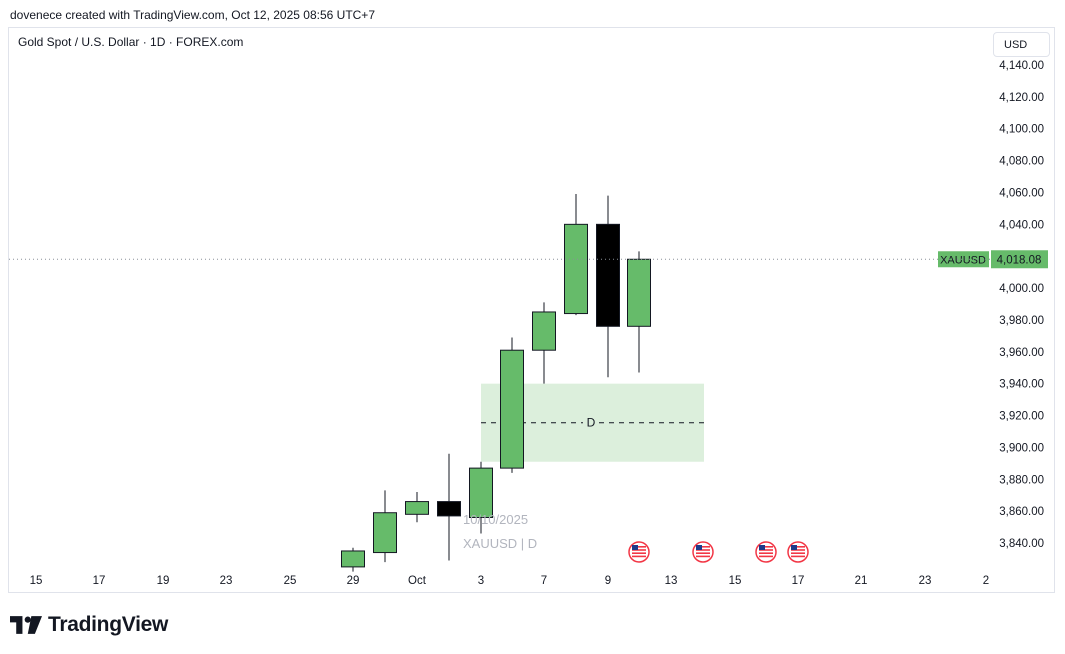  What do you see at coordinates (1021, 225) in the screenshot?
I see `price-tick-label: 4,040.00` at bounding box center [1021, 225].